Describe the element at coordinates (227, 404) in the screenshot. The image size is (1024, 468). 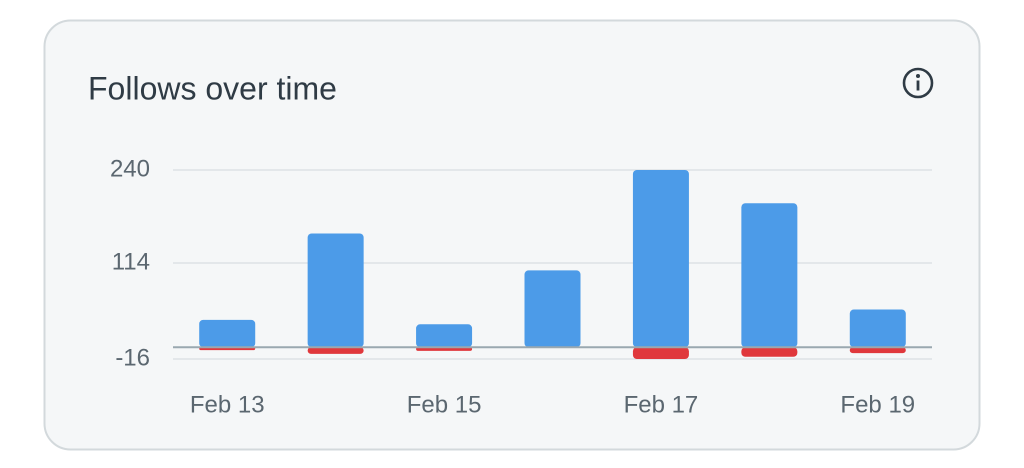
I see `x-tick-label: Feb 13` at that location.